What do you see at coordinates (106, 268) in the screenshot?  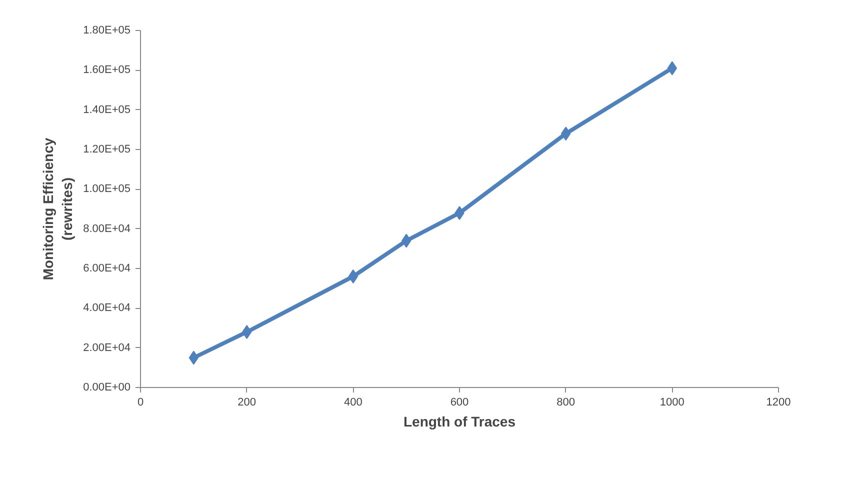 I see `y-tick-label: 6.00E+04` at bounding box center [106, 268].